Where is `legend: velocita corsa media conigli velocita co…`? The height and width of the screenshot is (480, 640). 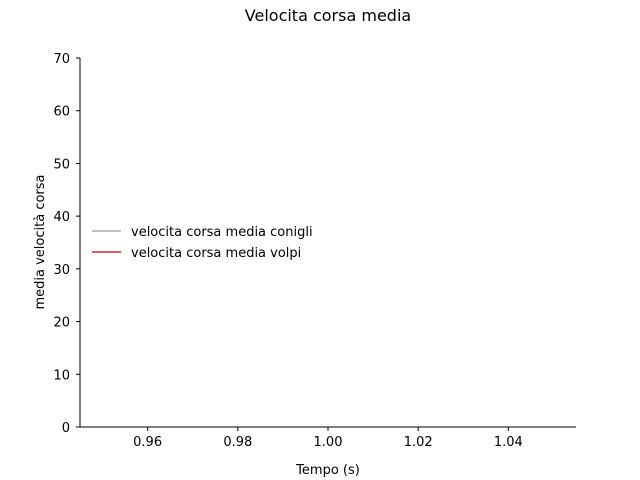
legend: velocita corsa media conigli velocita co… is located at coordinates (202, 243).